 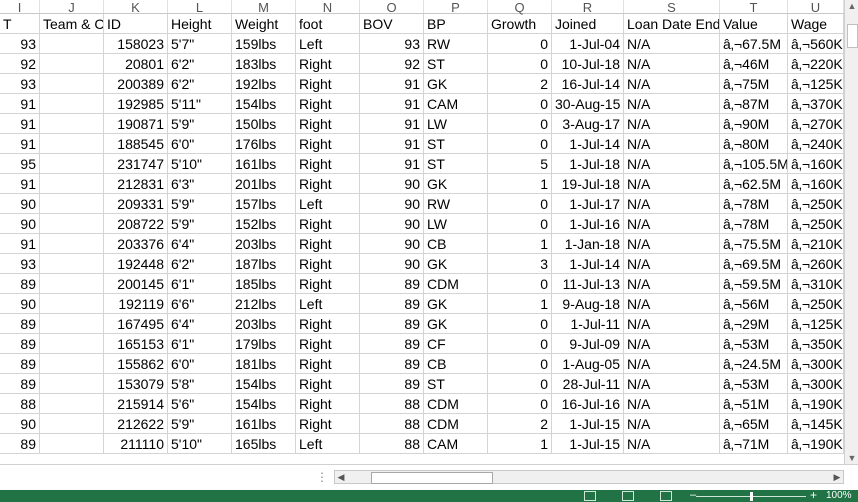 What do you see at coordinates (666, 496) in the screenshot?
I see `page-break-preview-icon` at bounding box center [666, 496].